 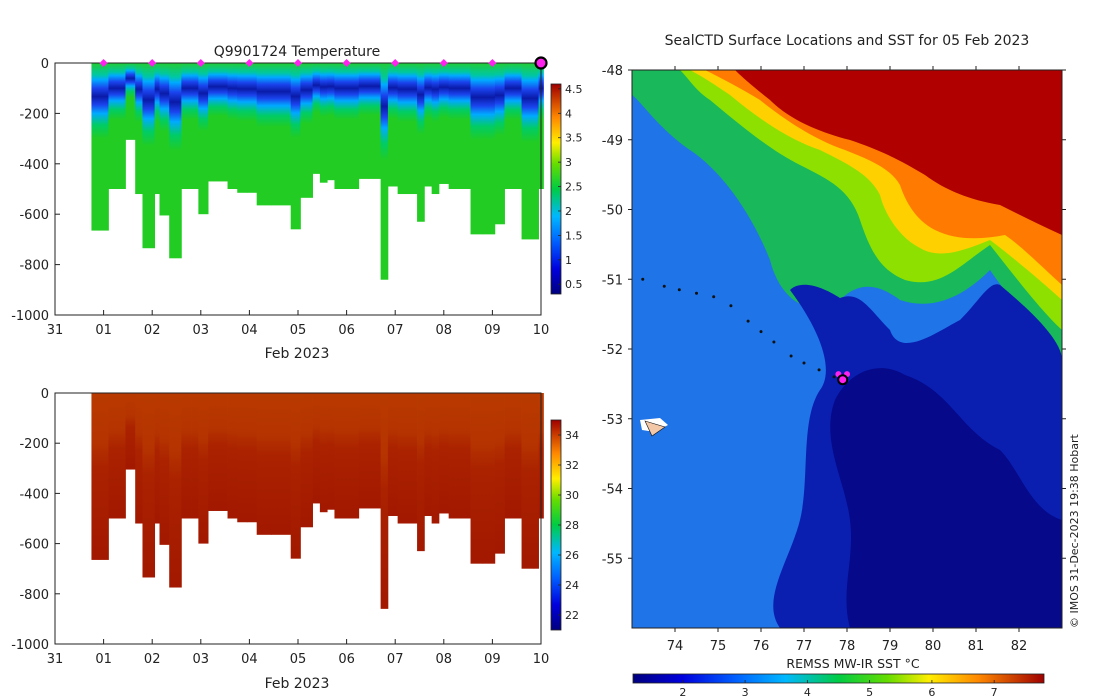 I want to click on colorbar-tick-label: 30, so click(x=572, y=495).